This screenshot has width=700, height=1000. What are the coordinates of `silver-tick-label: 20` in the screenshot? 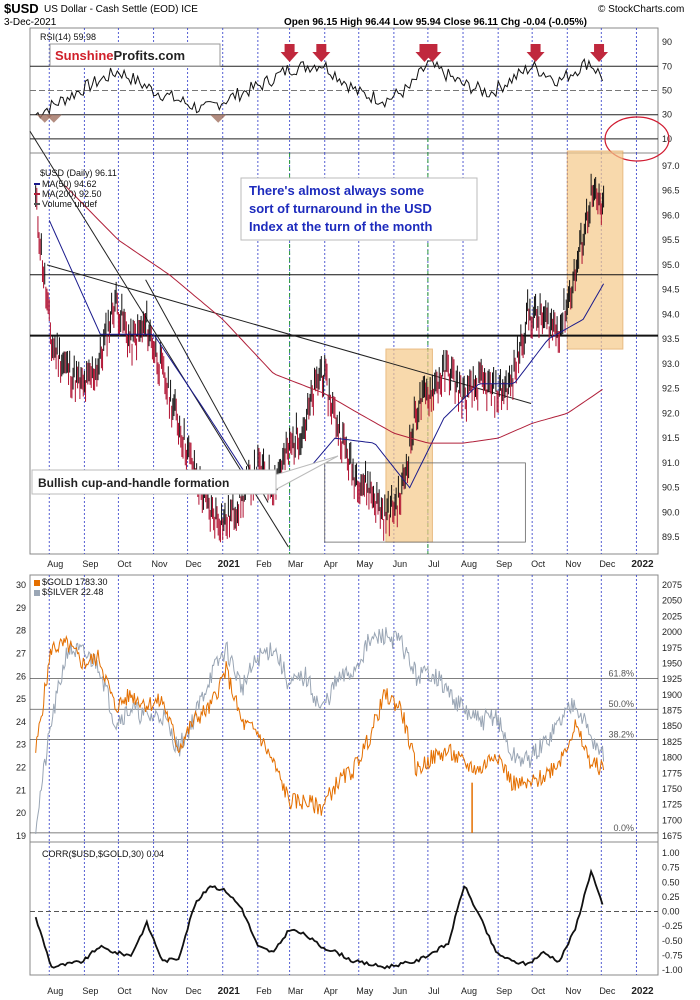 It's located at (21, 813).